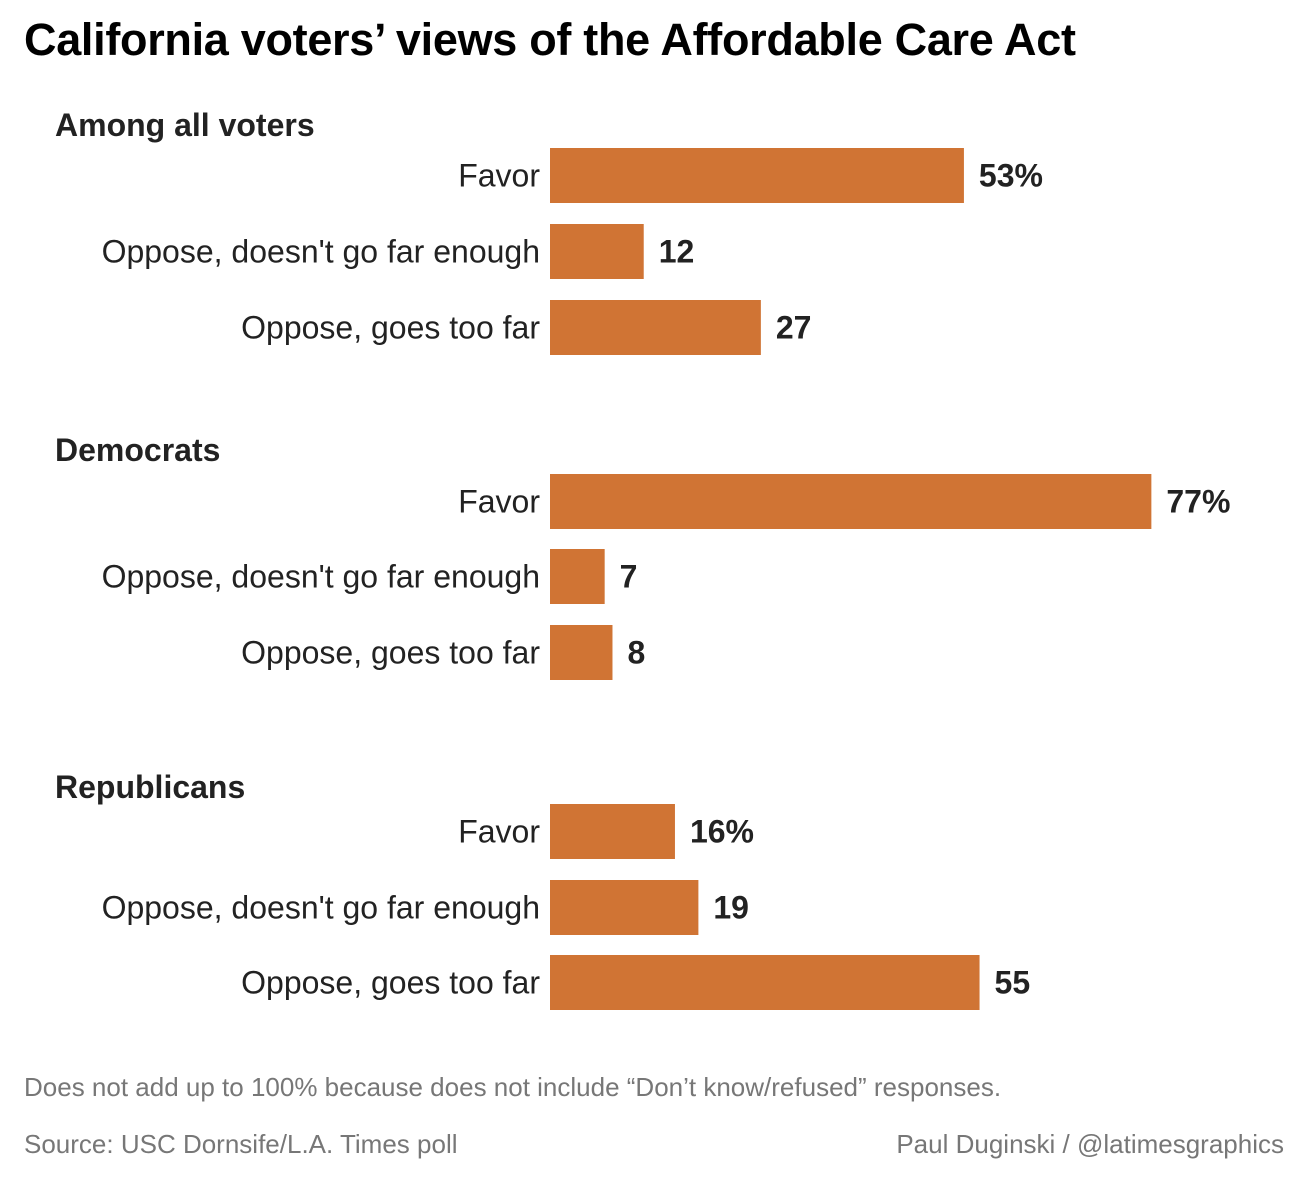 The width and height of the screenshot is (1300, 1178). What do you see at coordinates (241, 1144) in the screenshot?
I see `chart-source: Source: USC Dornsife/L.A. Times poll` at bounding box center [241, 1144].